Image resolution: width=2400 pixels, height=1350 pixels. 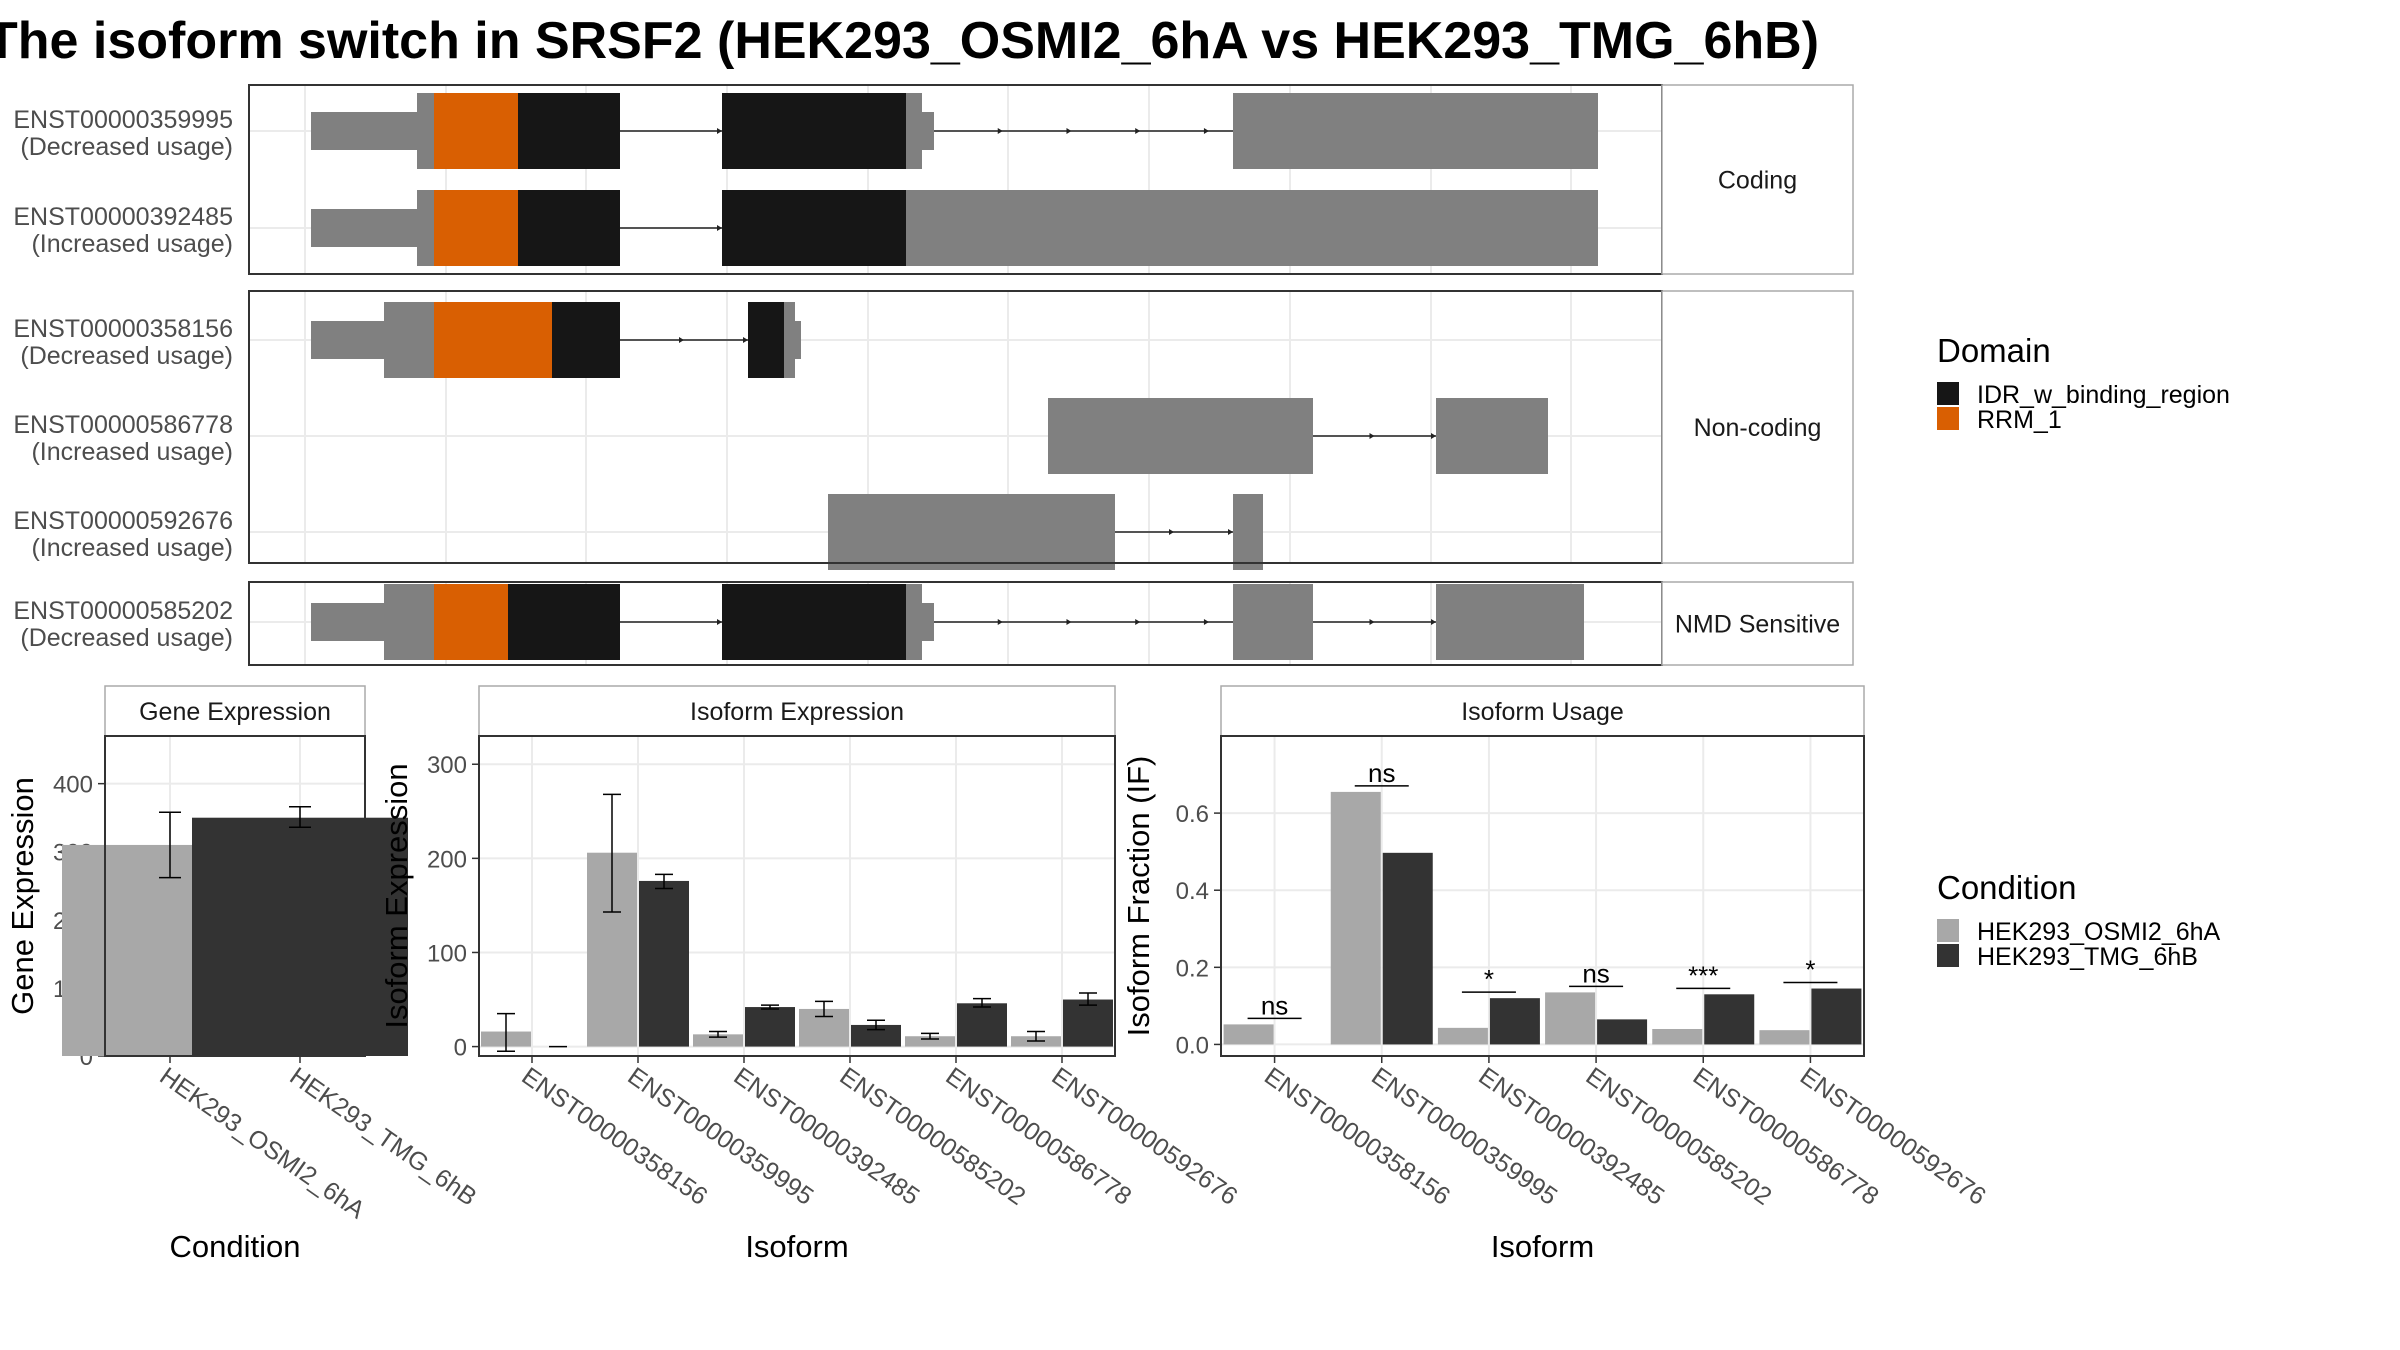 What do you see at coordinates (300, 936) in the screenshot?
I see `bar-HEK293_TMG_6hB` at bounding box center [300, 936].